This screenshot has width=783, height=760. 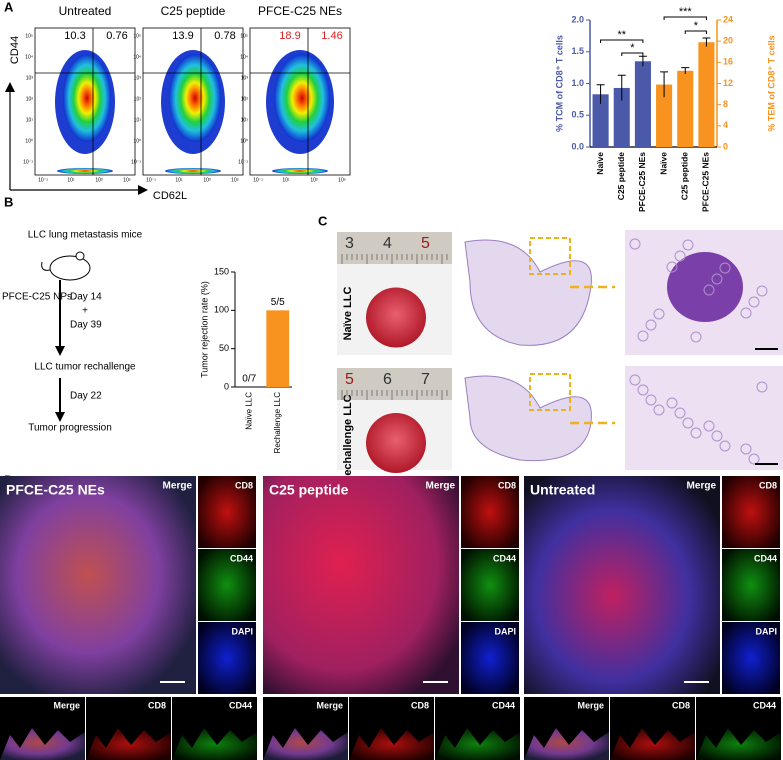 I want to click on quadrant-value: 10.3, so click(x=74, y=36).